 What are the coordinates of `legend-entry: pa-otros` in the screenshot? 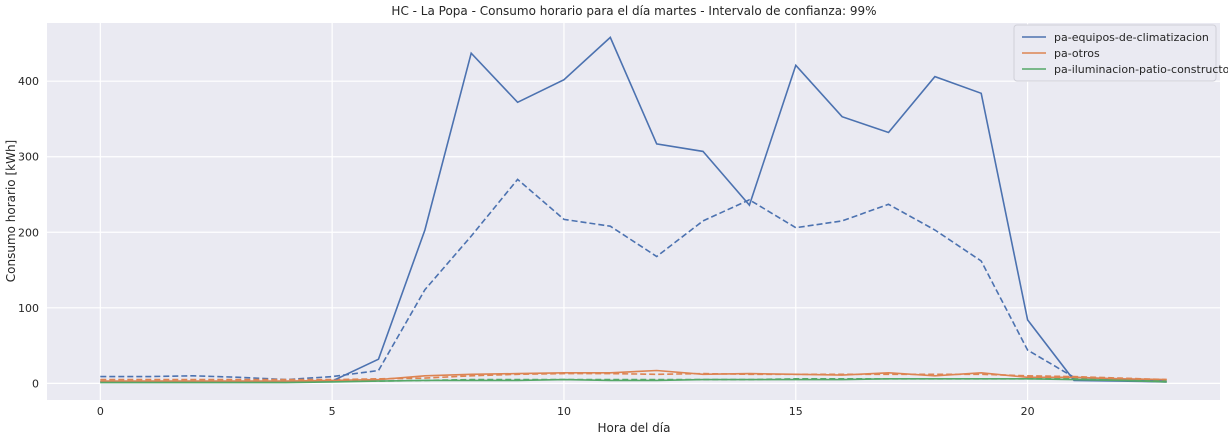 It's located at (1077, 53).